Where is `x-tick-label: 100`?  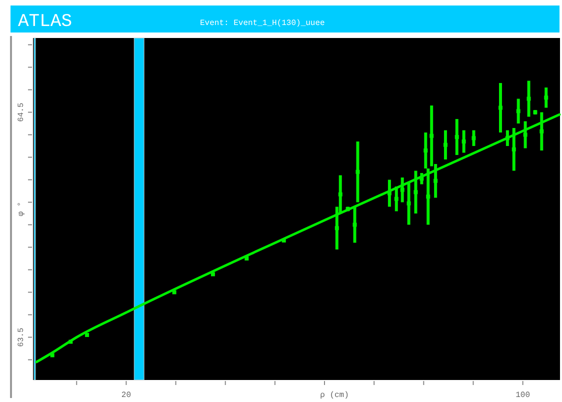
x-tick-label: 100 is located at coordinates (523, 395).